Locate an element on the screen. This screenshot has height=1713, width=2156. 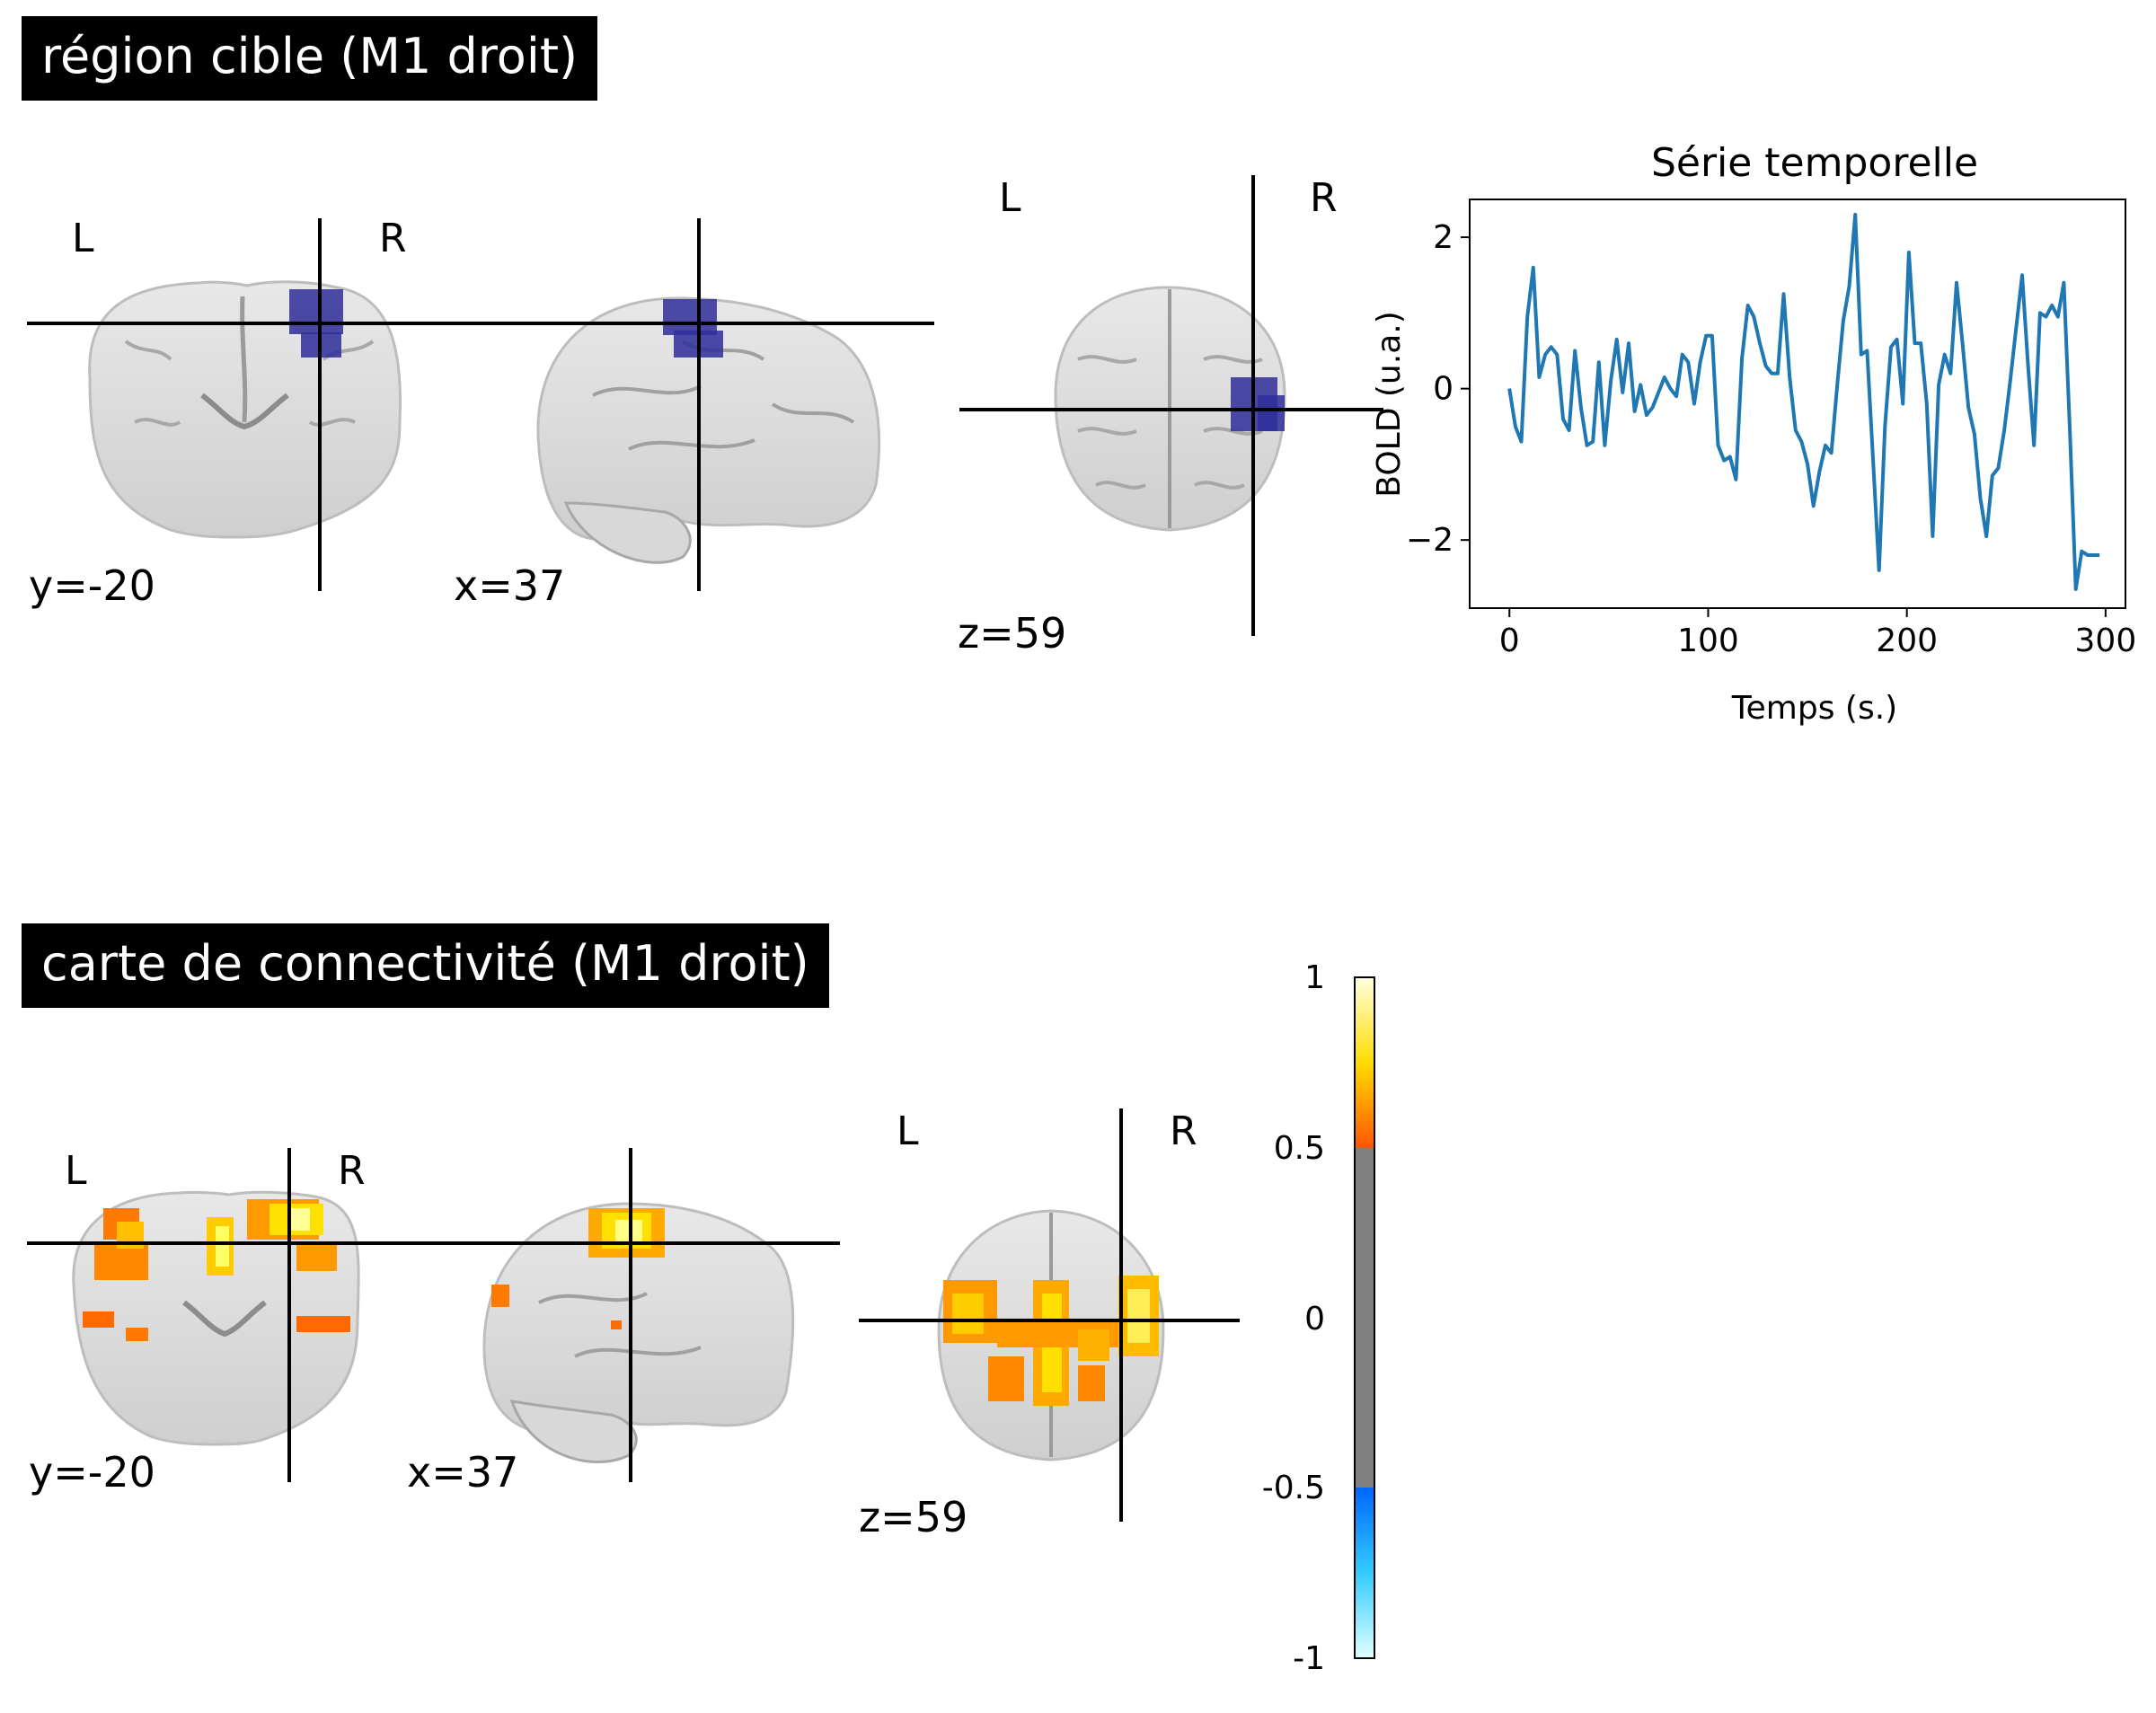
connectivity-axial-left-label: L is located at coordinates (908, 1131).